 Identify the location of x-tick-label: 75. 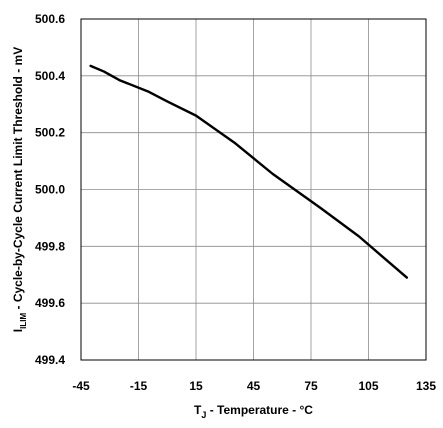
(311, 386).